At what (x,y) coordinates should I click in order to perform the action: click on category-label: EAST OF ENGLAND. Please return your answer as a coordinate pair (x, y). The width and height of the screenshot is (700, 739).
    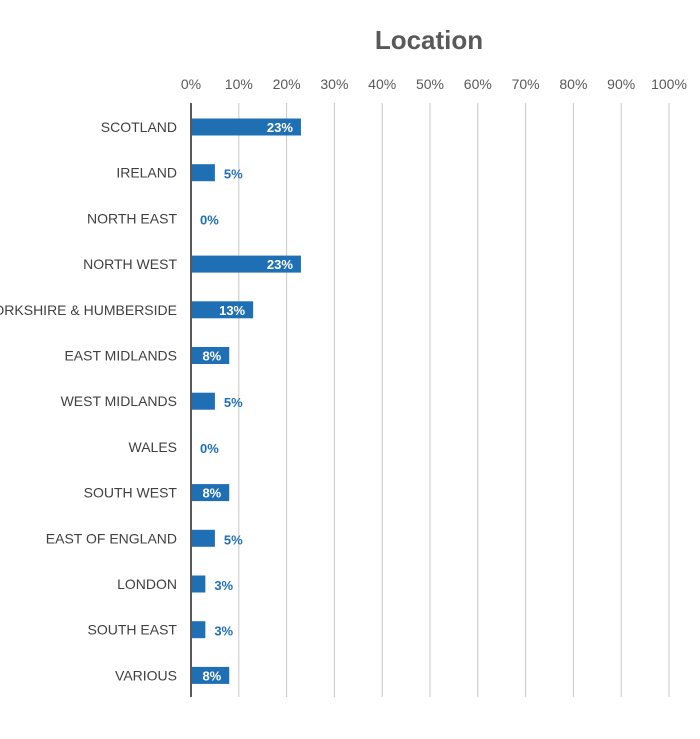
    Looking at the image, I should click on (111, 538).